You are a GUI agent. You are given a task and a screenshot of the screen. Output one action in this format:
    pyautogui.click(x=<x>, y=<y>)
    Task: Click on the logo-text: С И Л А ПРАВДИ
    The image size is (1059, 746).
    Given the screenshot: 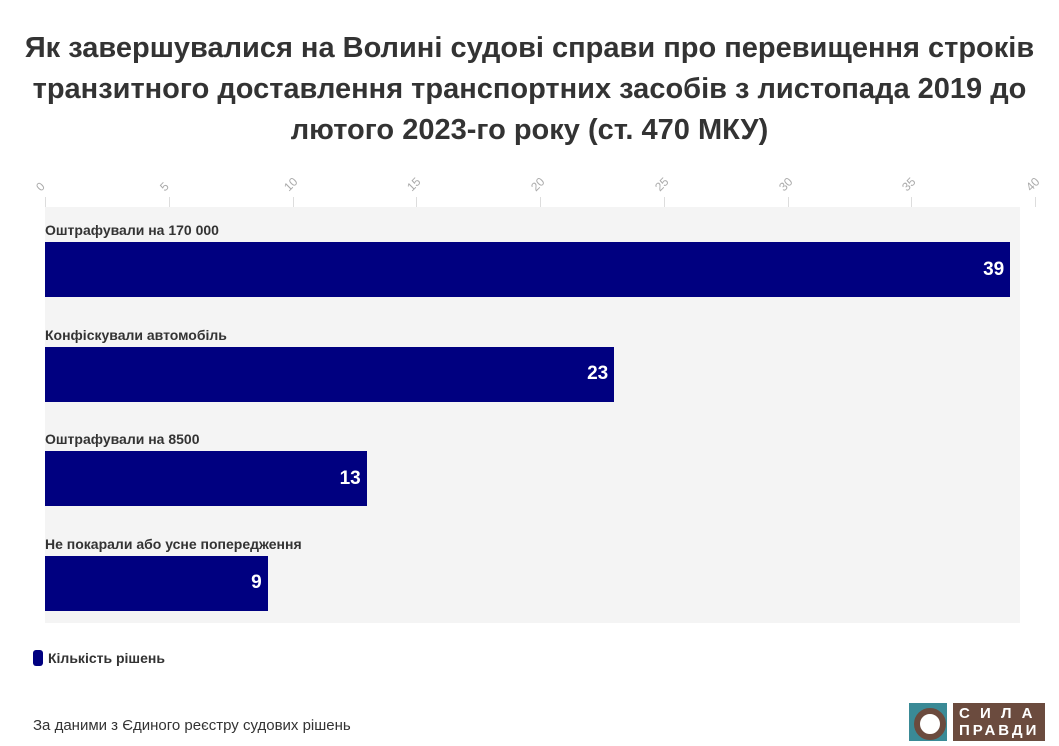 What is the action you would take?
    pyautogui.click(x=999, y=722)
    